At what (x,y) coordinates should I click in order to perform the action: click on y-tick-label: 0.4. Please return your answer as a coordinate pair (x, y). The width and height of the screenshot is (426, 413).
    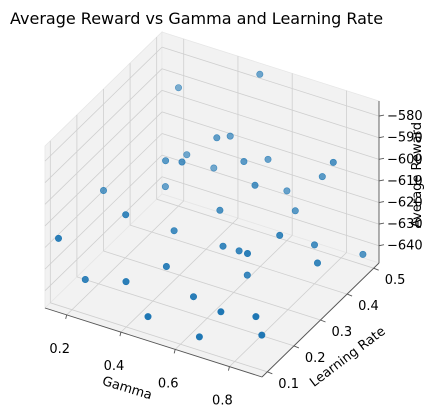
    Looking at the image, I should click on (368, 306).